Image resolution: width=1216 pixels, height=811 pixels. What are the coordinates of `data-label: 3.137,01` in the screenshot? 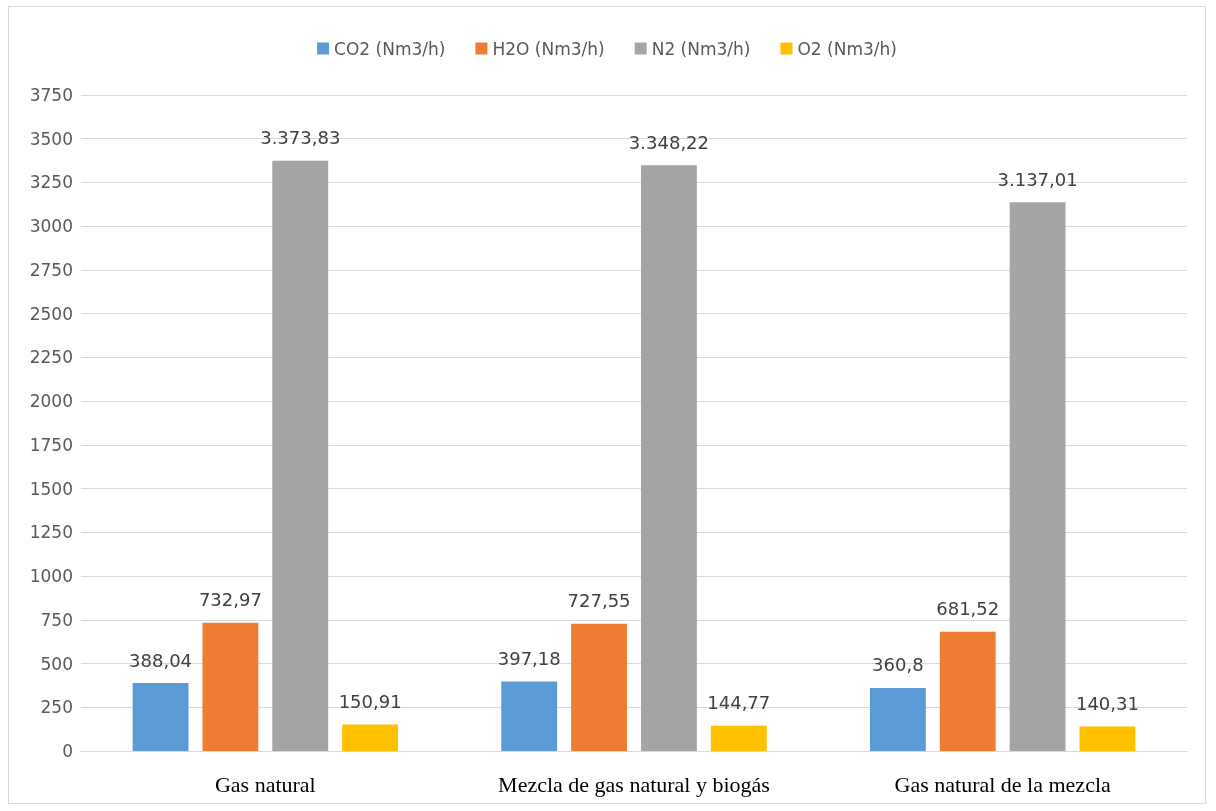 It's located at (1037, 179).